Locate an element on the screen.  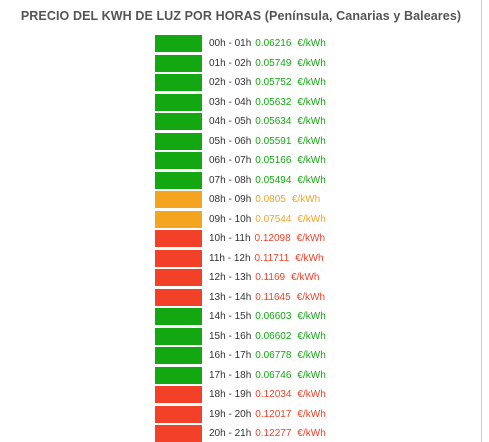
price-value: 0.06602 is located at coordinates (273, 336).